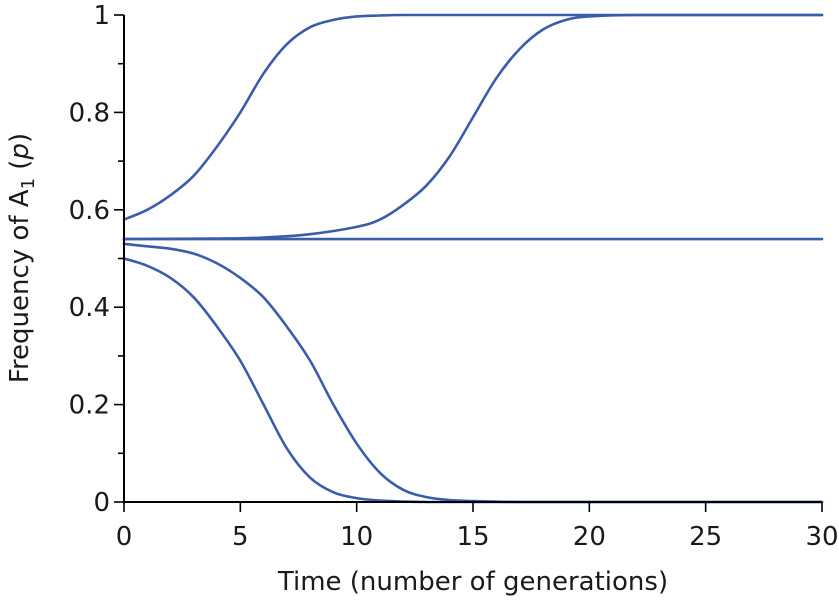  Describe the element at coordinates (89, 113) in the screenshot. I see `y-tick-label: 0.8` at that location.